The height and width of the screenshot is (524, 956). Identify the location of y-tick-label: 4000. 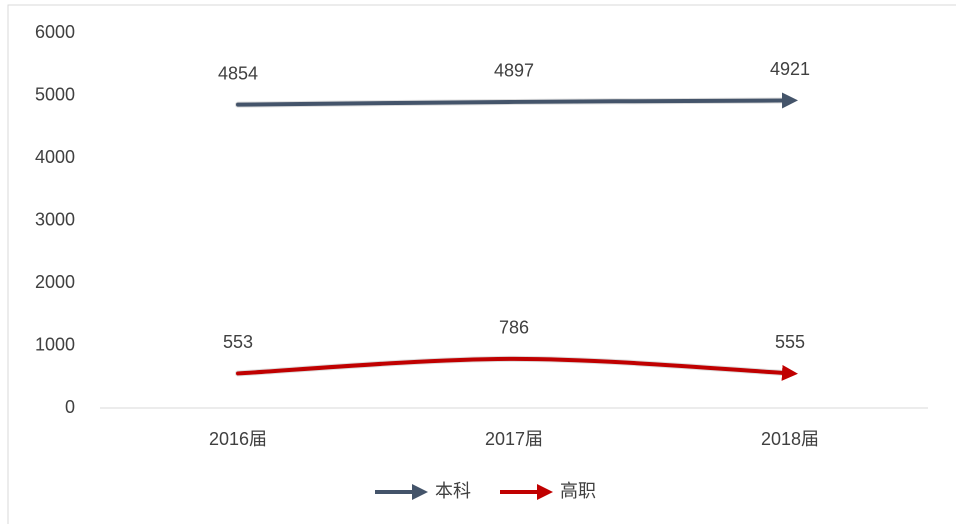
(55, 157).